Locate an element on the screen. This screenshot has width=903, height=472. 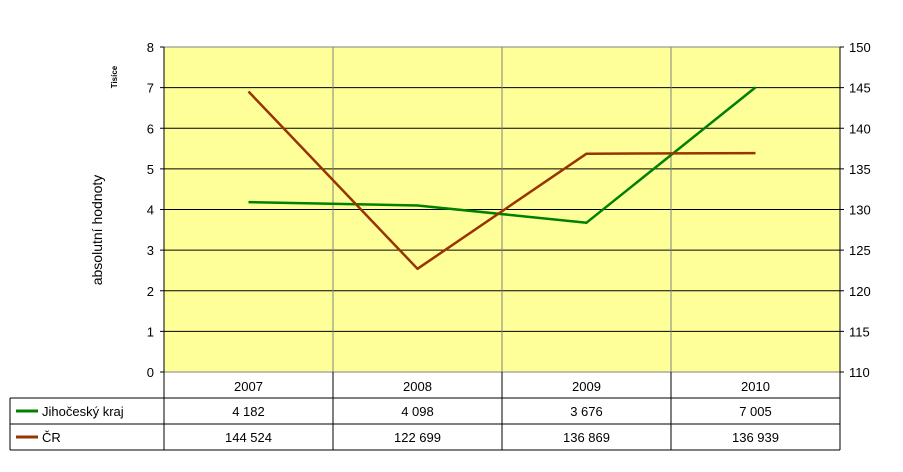
table-cell: 3 676 is located at coordinates (586, 411).